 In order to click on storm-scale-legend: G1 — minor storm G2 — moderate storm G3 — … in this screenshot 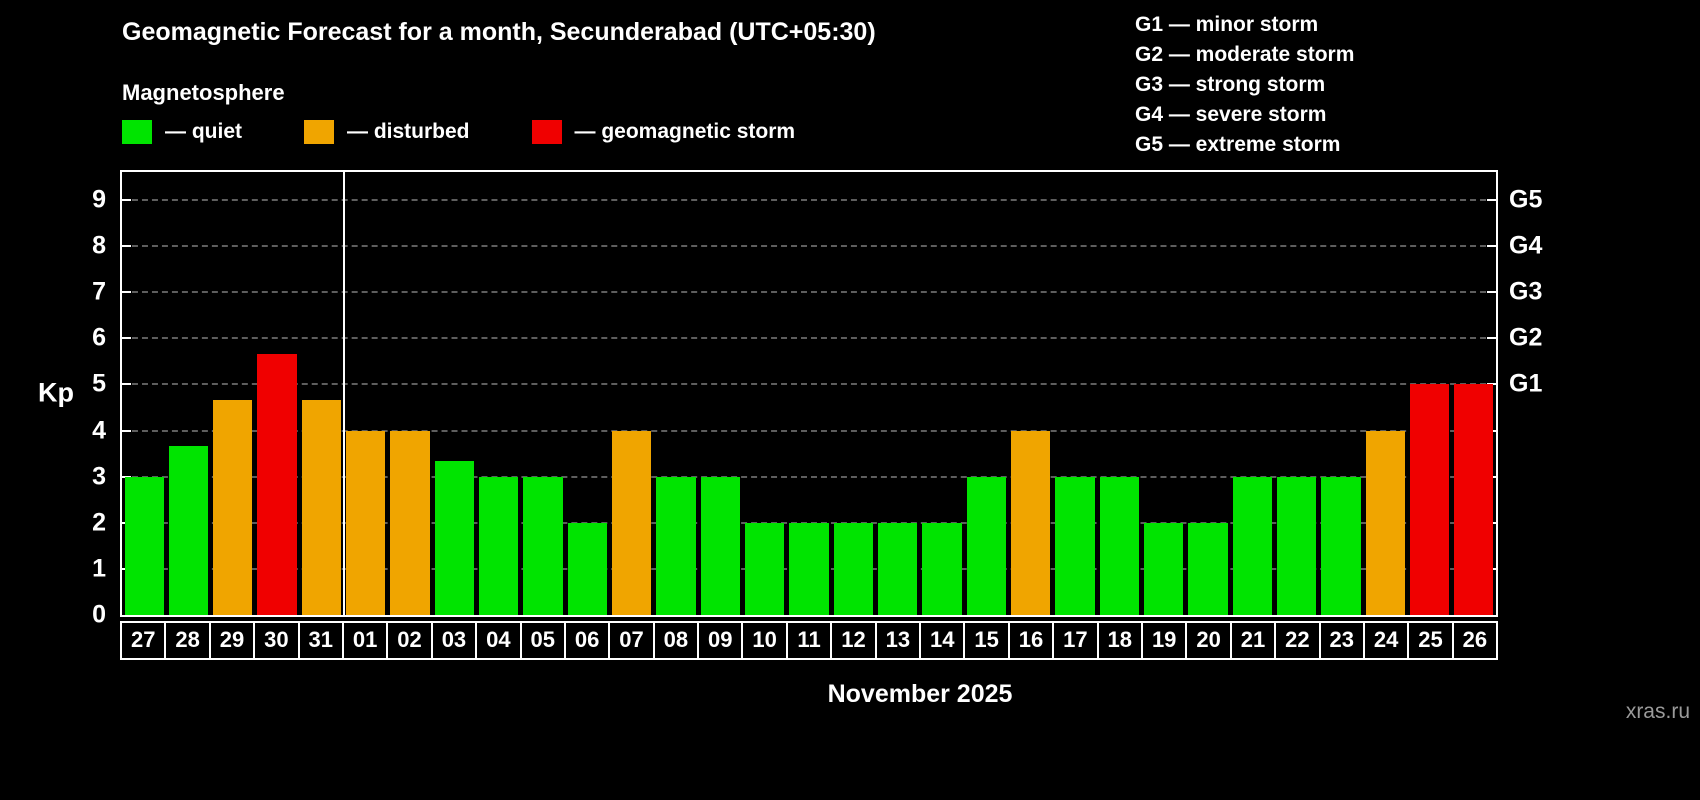, I will do `click(1244, 85)`.